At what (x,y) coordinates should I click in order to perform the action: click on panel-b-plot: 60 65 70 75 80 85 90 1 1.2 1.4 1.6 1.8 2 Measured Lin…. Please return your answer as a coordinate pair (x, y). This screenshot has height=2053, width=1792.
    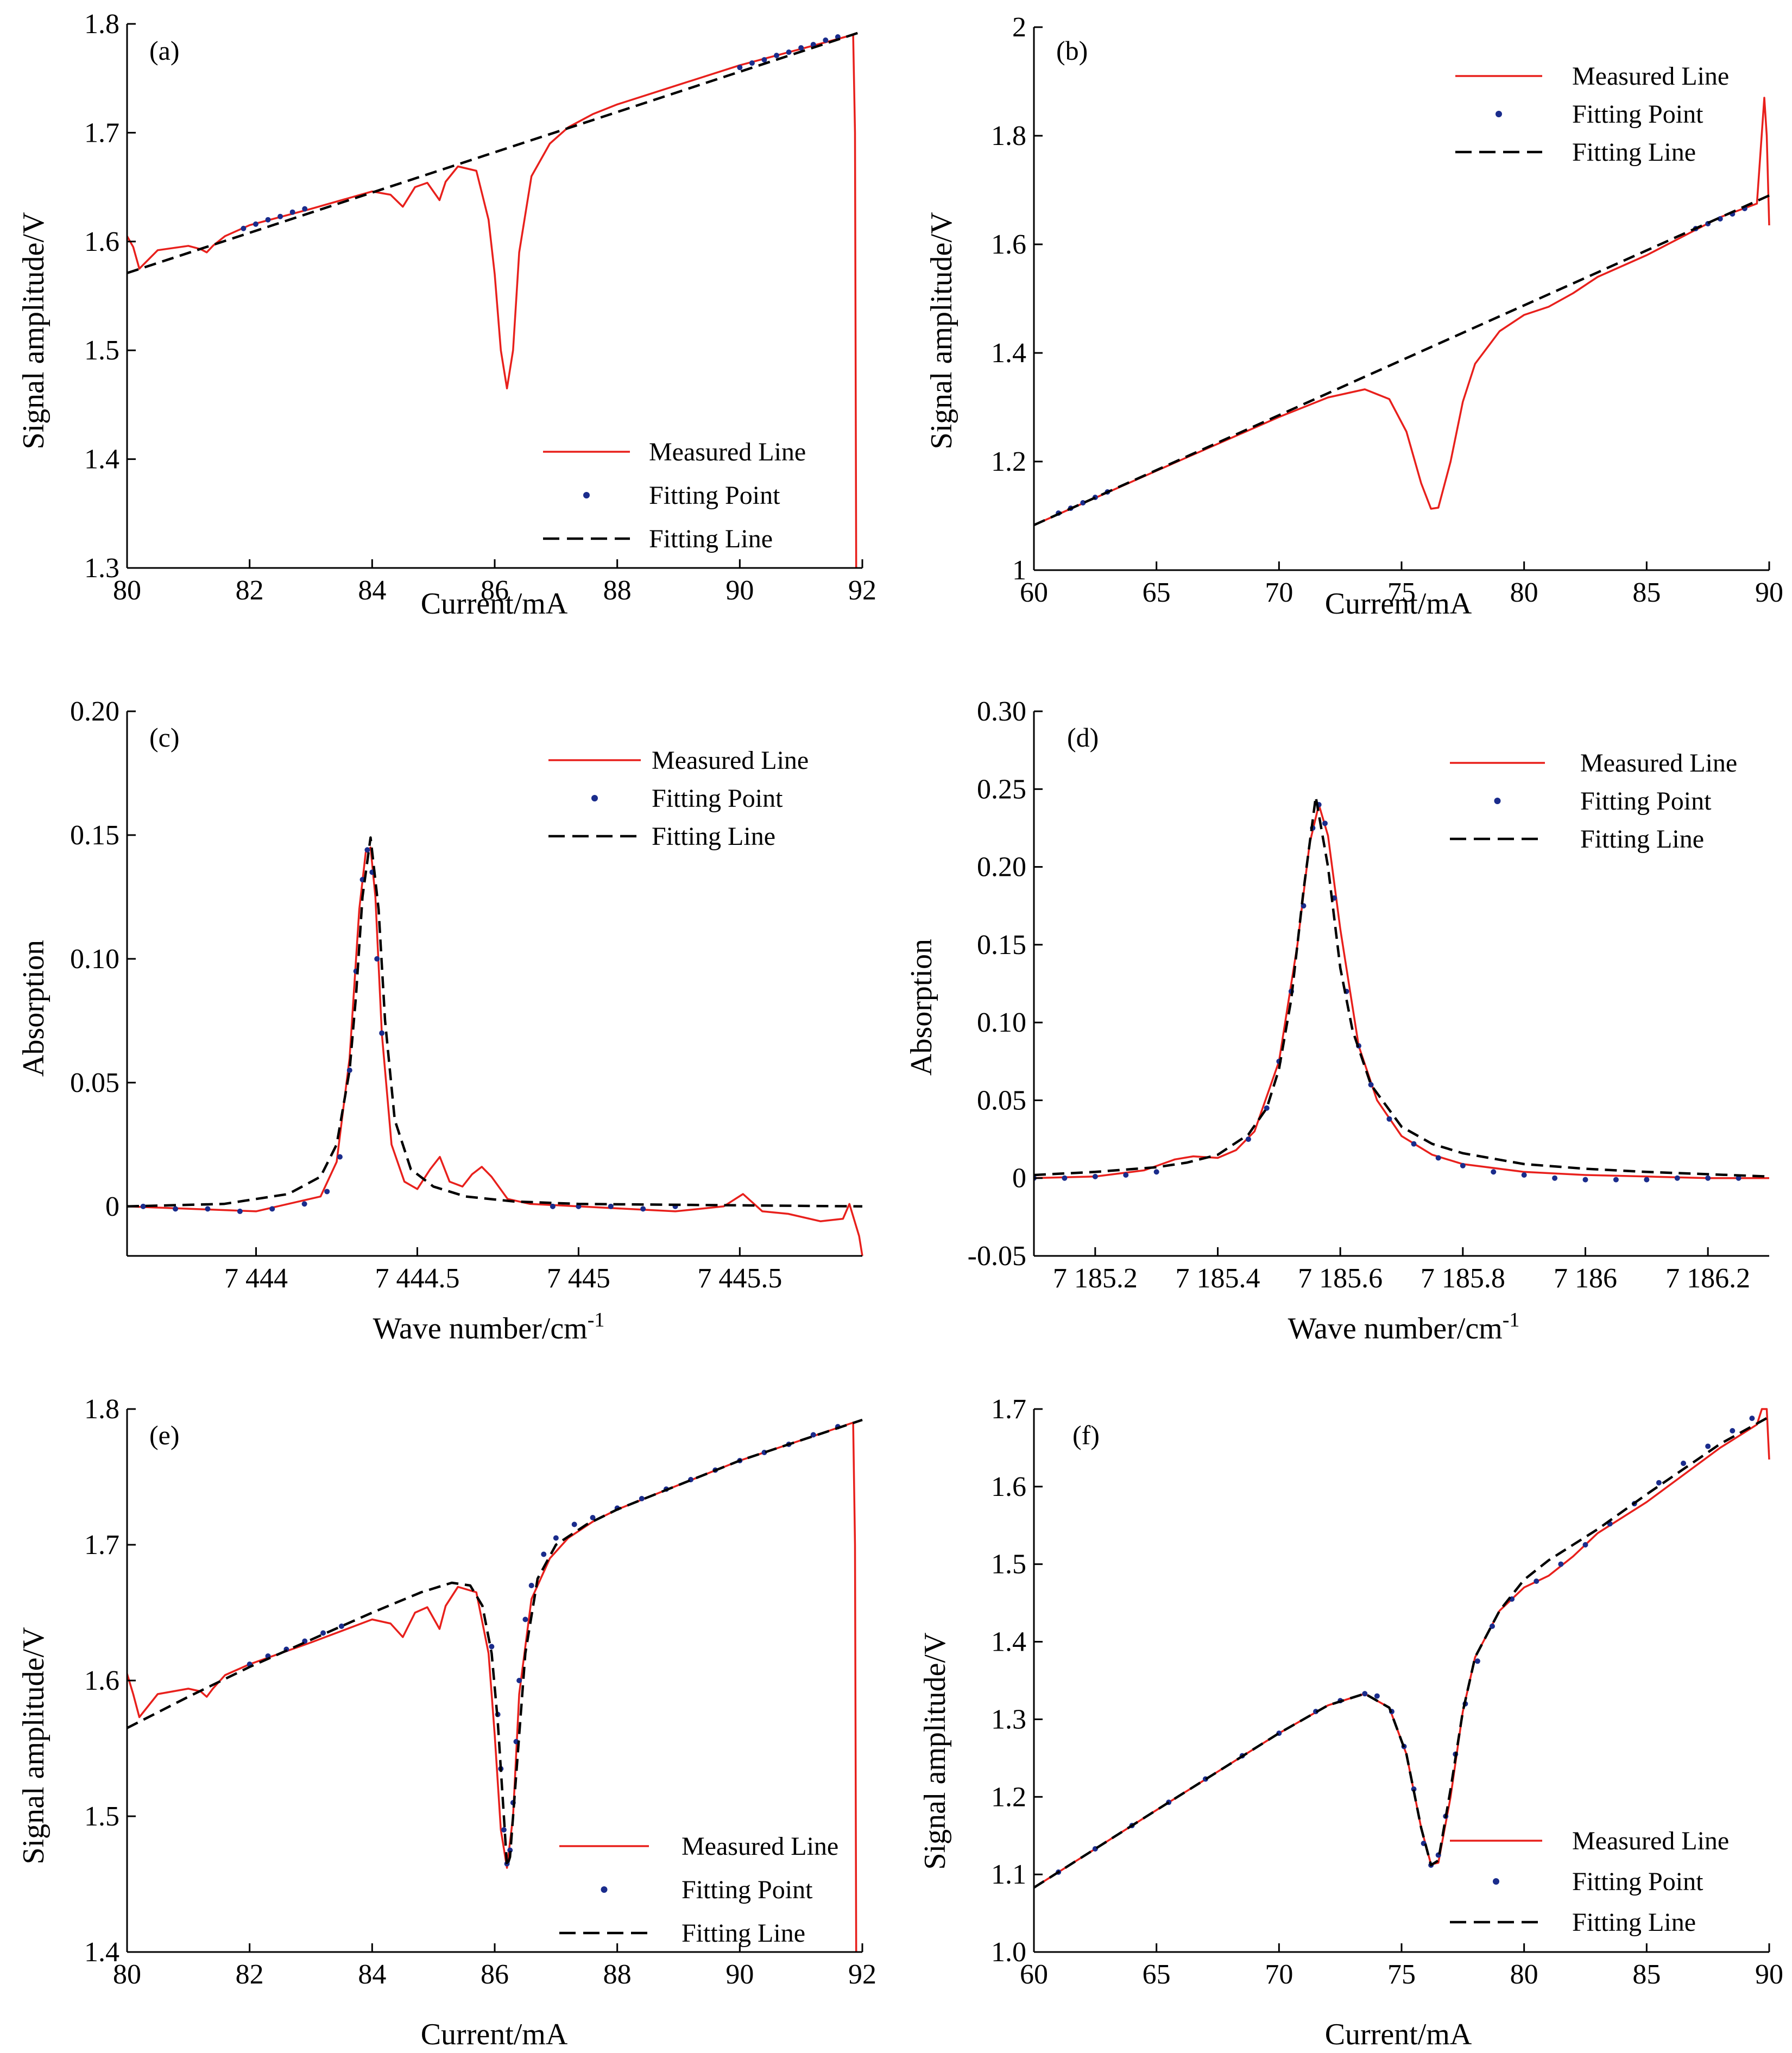
    Looking at the image, I should click on (1387, 310).